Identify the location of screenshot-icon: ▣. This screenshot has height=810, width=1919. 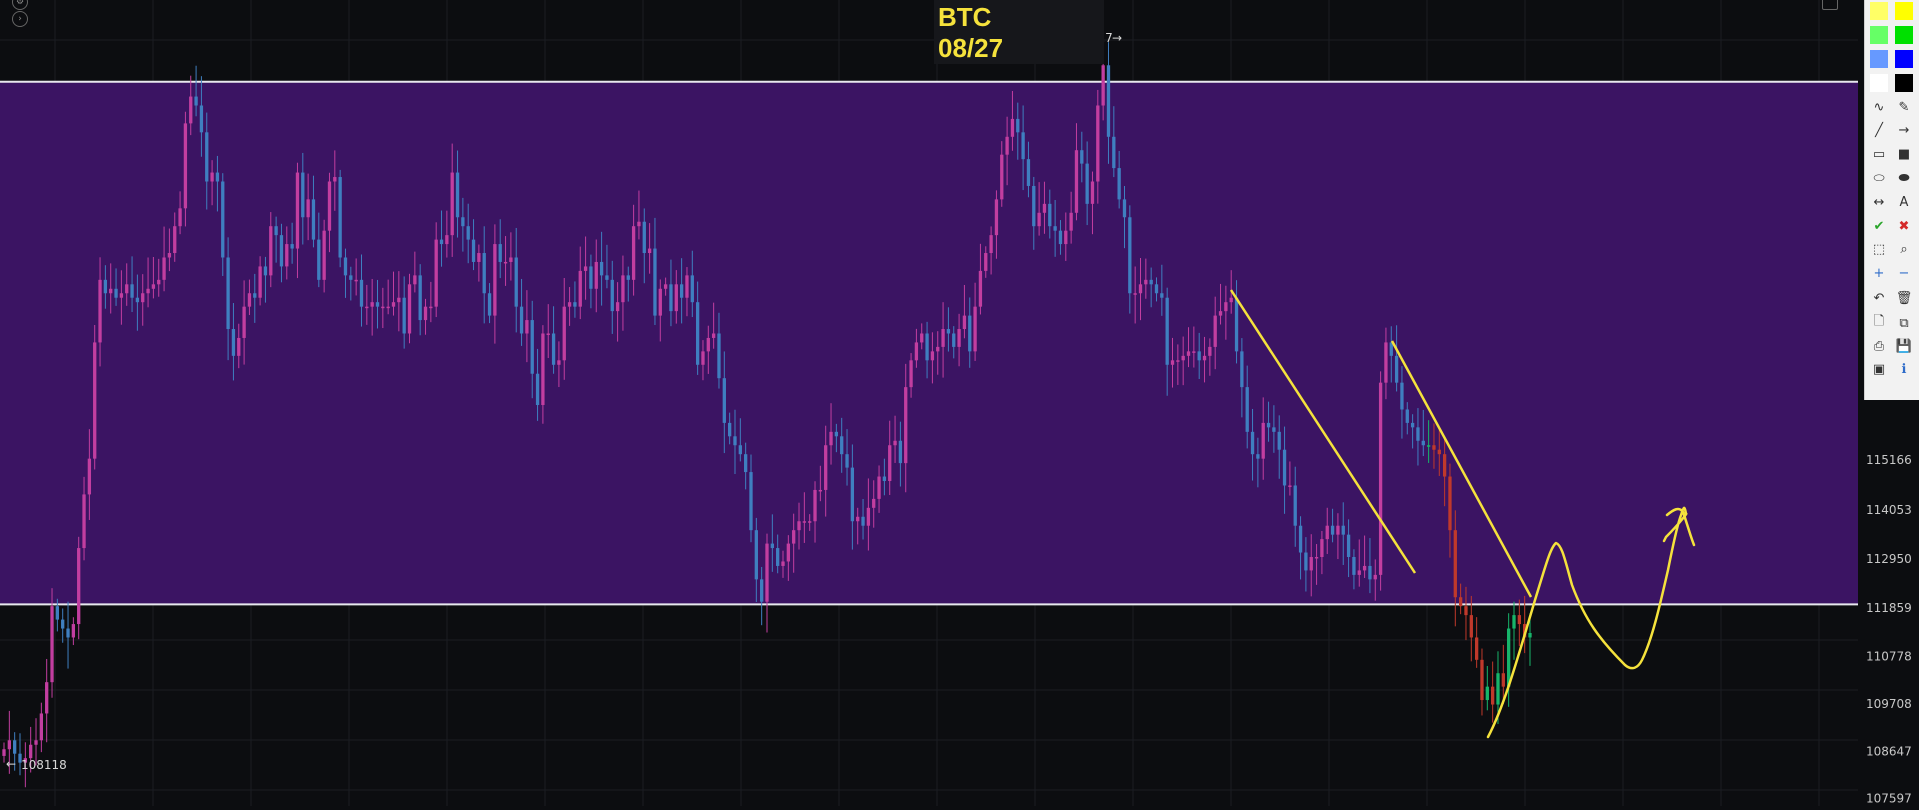
(1879, 369).